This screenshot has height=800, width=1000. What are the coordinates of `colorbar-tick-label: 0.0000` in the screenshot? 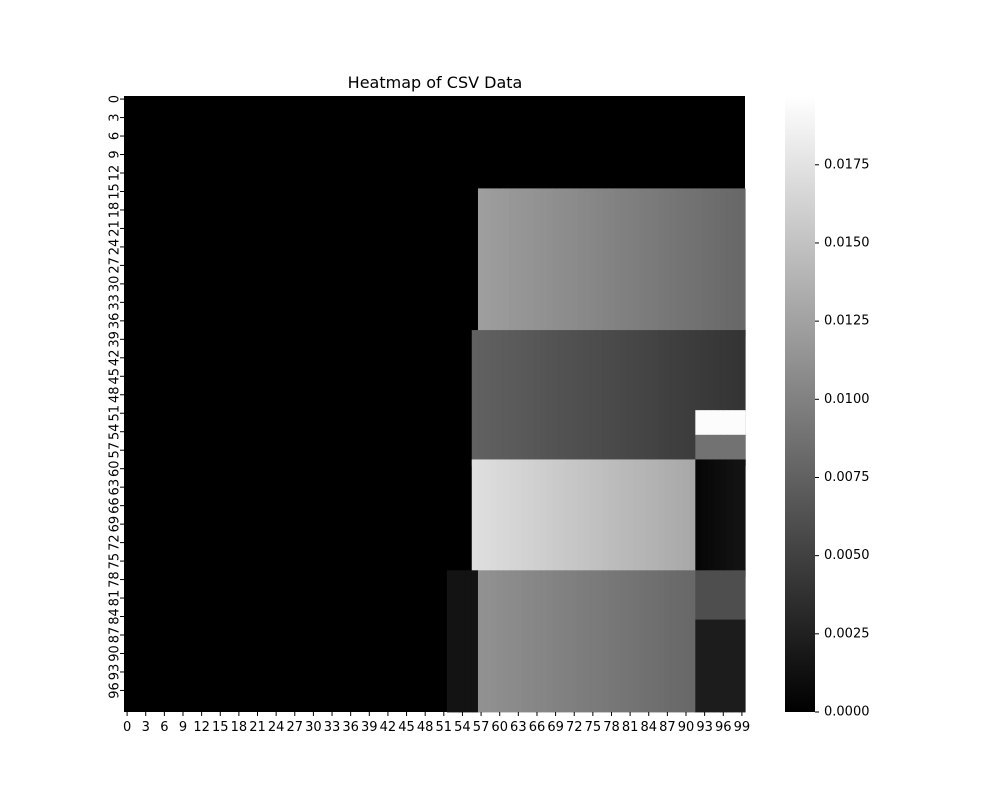 It's located at (847, 712).